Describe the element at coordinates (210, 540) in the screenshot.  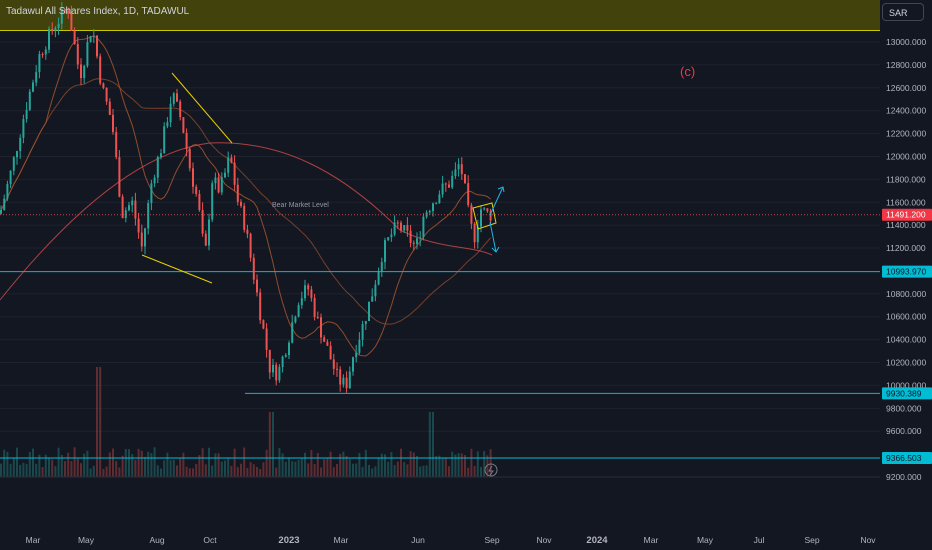
I see `time-tick-label: Oct` at that location.